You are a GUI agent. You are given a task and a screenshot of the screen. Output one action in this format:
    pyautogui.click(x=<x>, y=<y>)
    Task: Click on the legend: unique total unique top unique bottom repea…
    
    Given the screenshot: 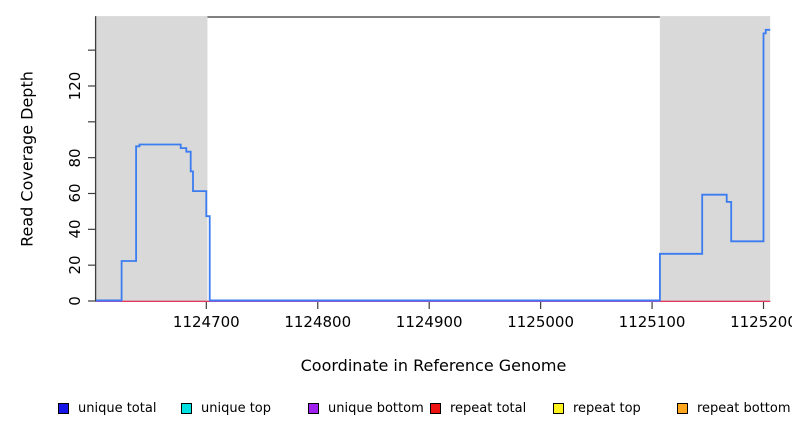 What is the action you would take?
    pyautogui.click(x=396, y=410)
    